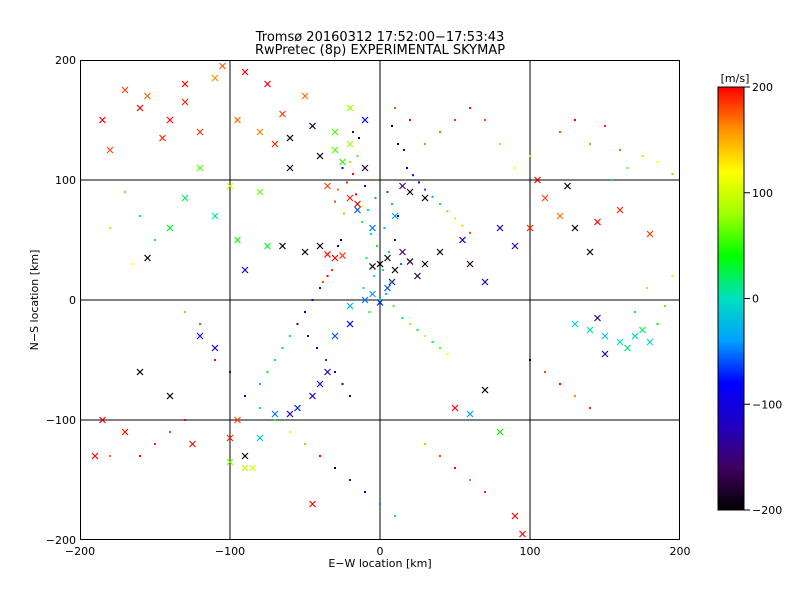 Image resolution: width=800 pixels, height=600 pixels. Describe the element at coordinates (61, 420) in the screenshot. I see `y-tick-label: −100` at that location.